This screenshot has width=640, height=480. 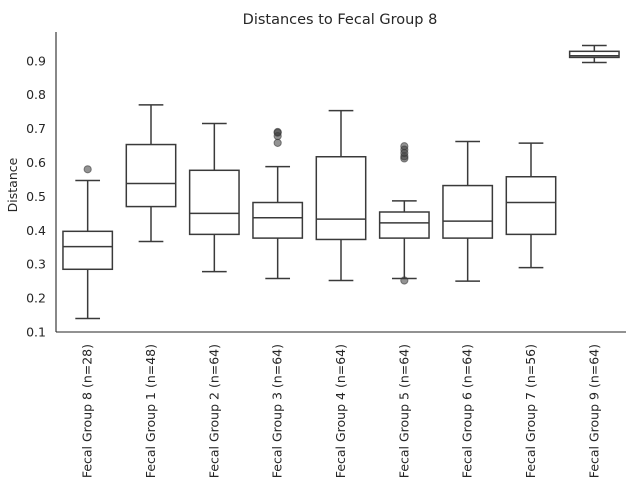 What do you see at coordinates (36, 298) in the screenshot?
I see `y-tick-label: 0.2` at bounding box center [36, 298].